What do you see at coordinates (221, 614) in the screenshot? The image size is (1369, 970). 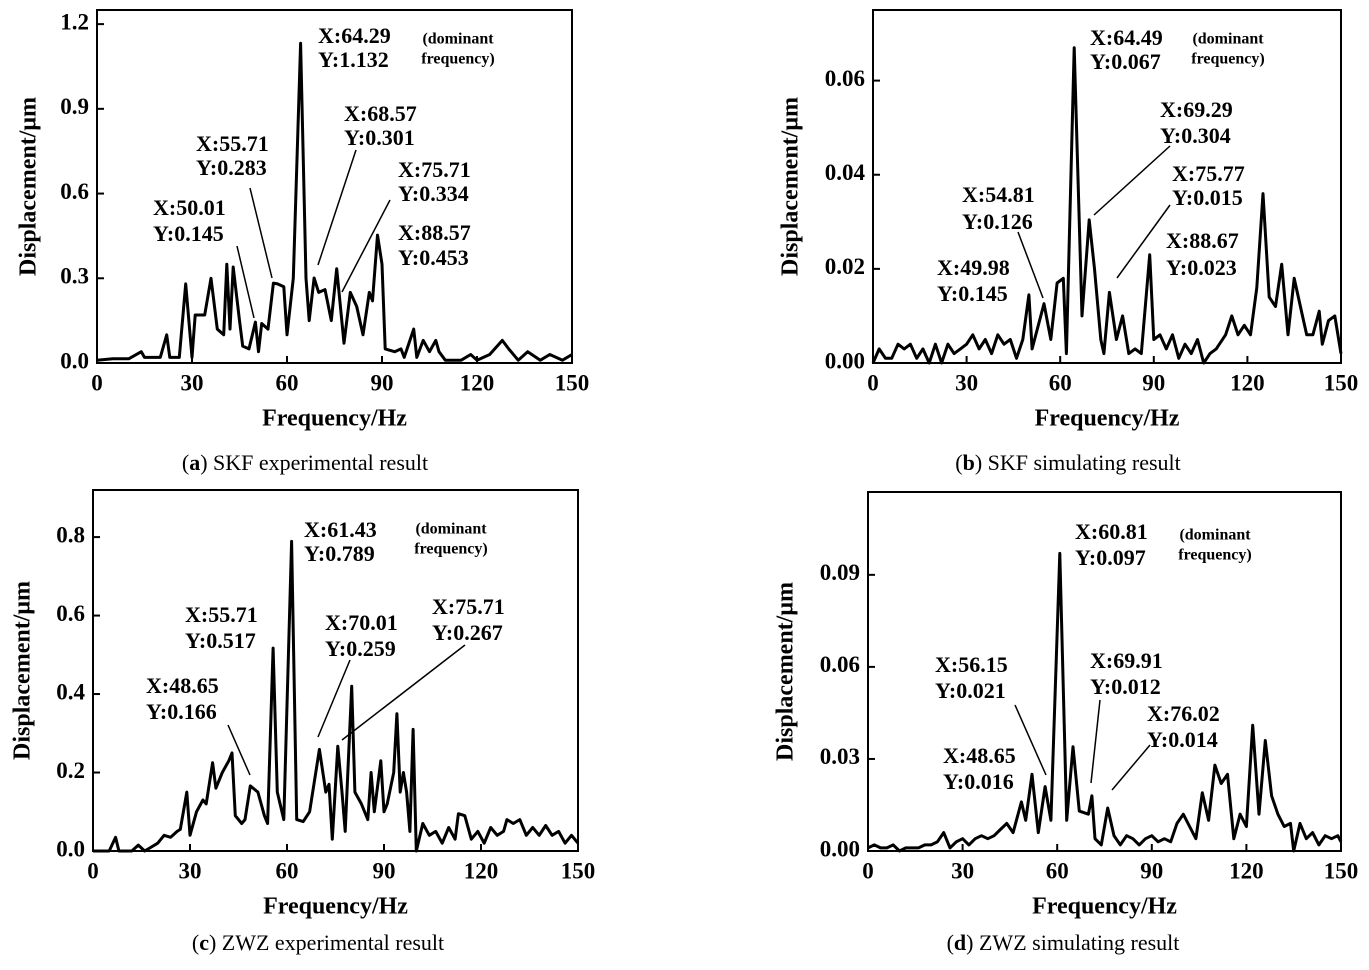 I see `annotation: X:55.71` at bounding box center [221, 614].